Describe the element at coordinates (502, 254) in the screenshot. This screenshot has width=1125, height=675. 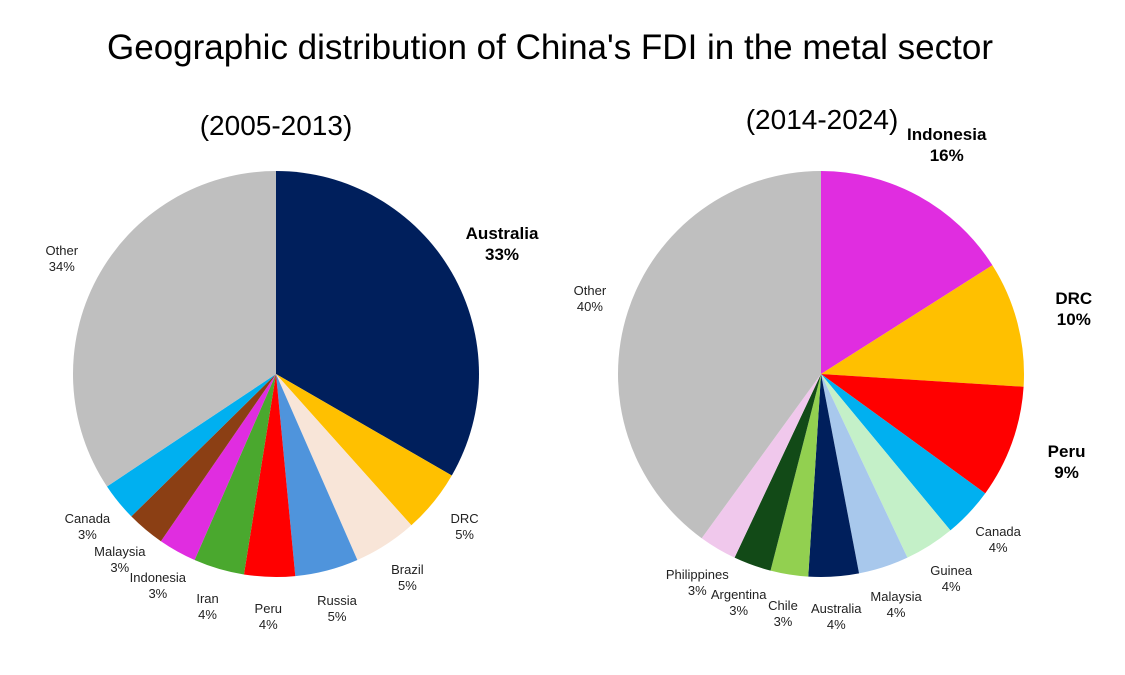
I see `slice-label-value: 33%` at that location.